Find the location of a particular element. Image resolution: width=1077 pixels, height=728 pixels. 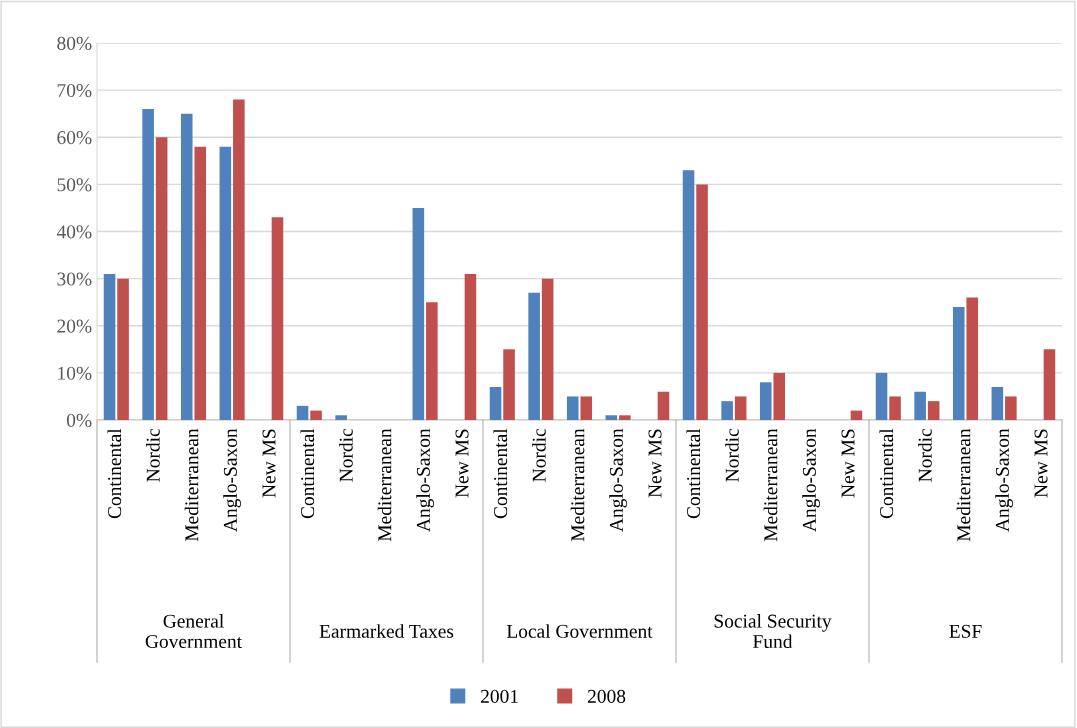

y-tick-label: 30% is located at coordinates (74, 279).